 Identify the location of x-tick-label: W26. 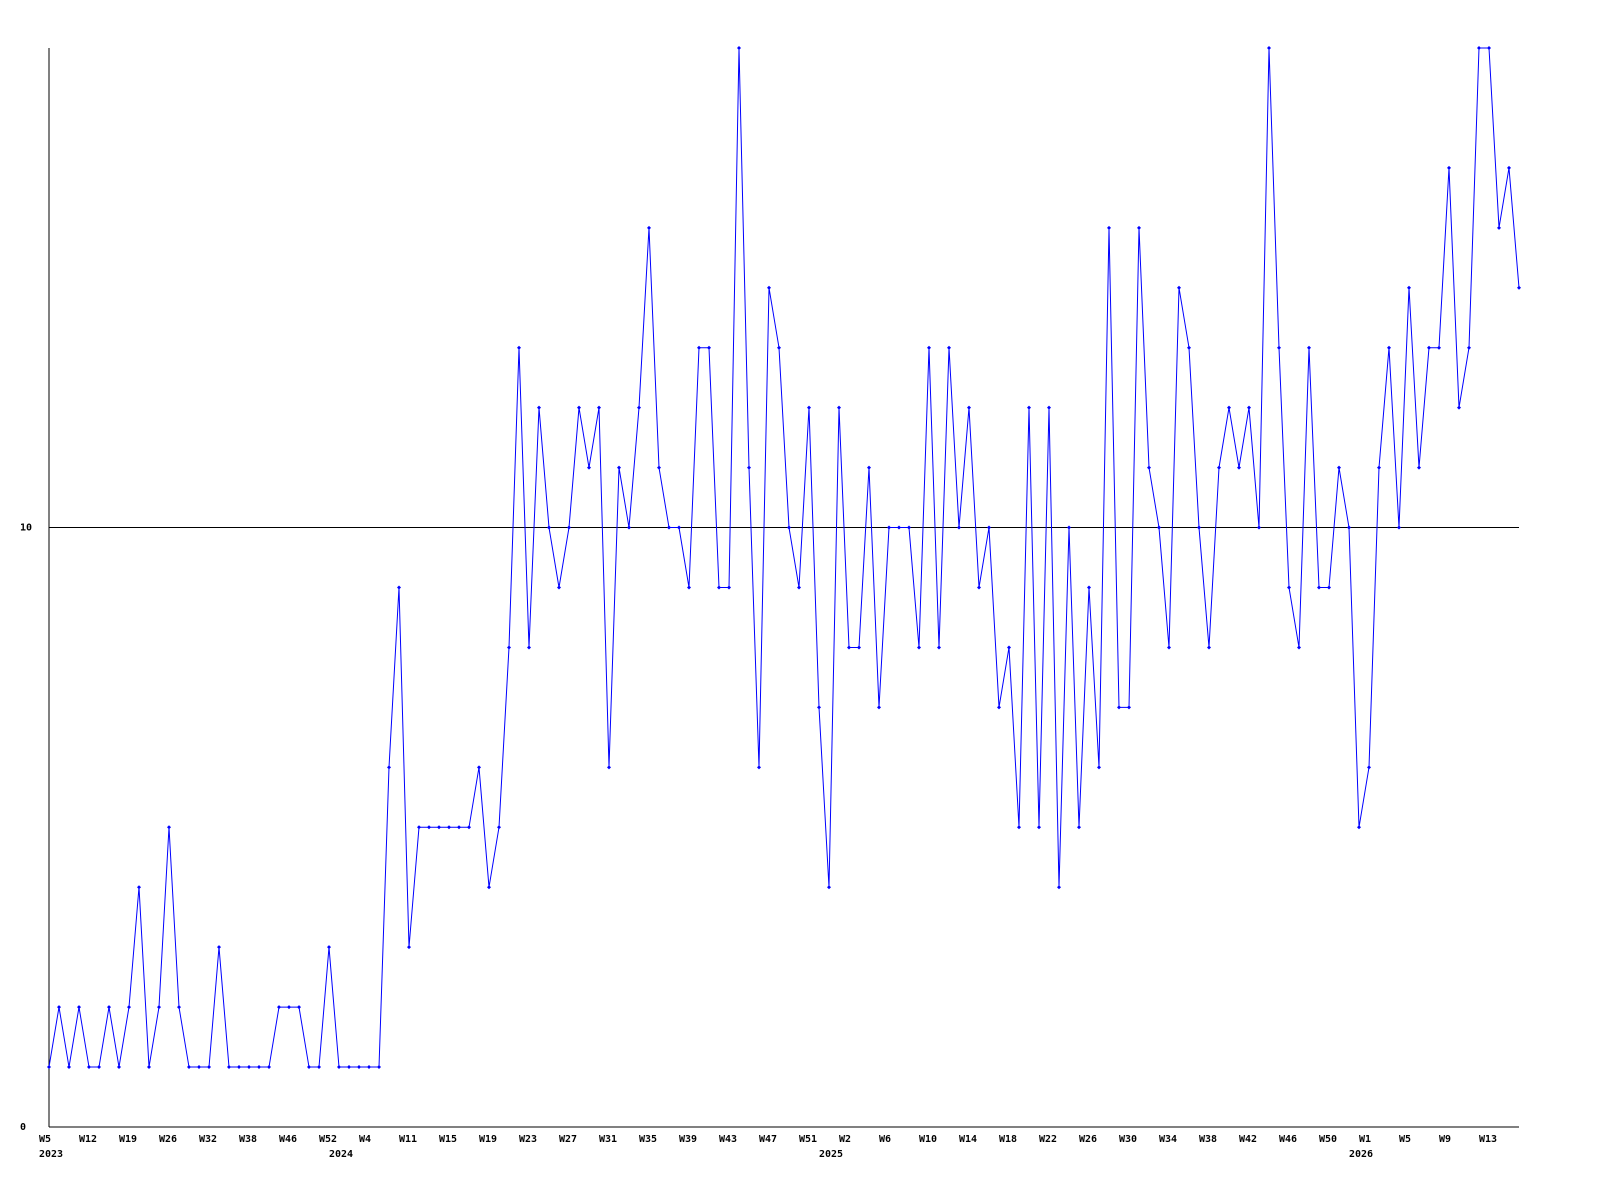
(168, 1139).